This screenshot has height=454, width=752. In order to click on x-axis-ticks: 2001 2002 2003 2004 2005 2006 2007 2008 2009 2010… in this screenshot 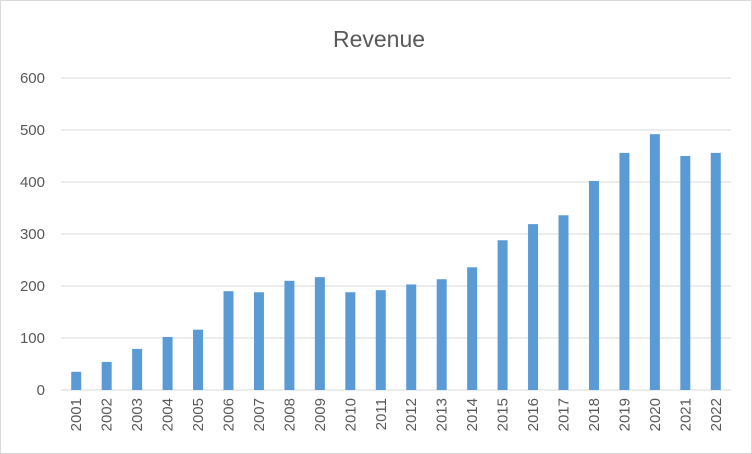, I will do `click(396, 414)`.